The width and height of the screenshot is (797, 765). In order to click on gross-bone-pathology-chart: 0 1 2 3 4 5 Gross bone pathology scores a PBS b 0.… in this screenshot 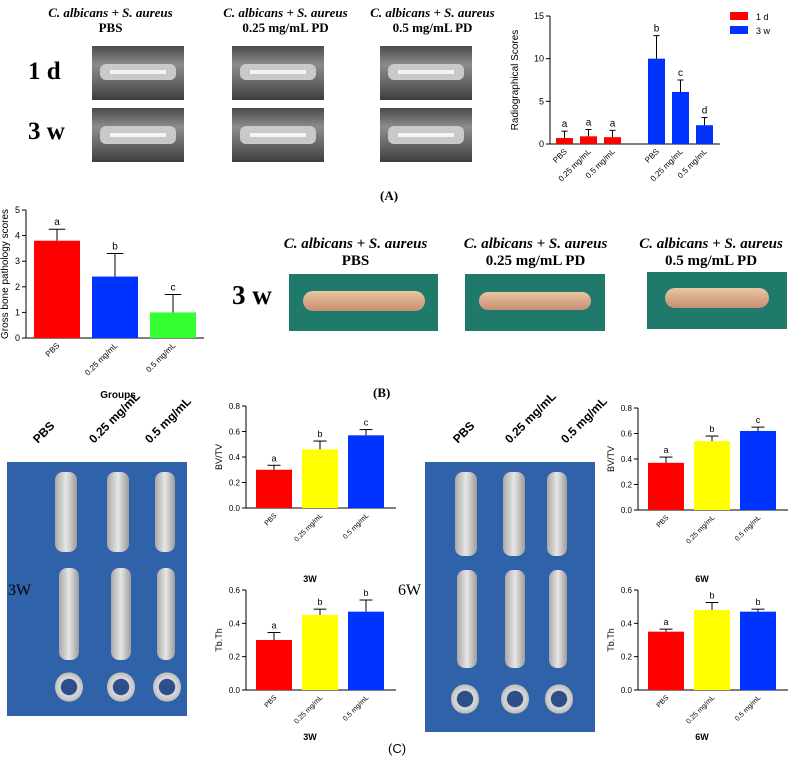, I will do `click(102, 303)`.